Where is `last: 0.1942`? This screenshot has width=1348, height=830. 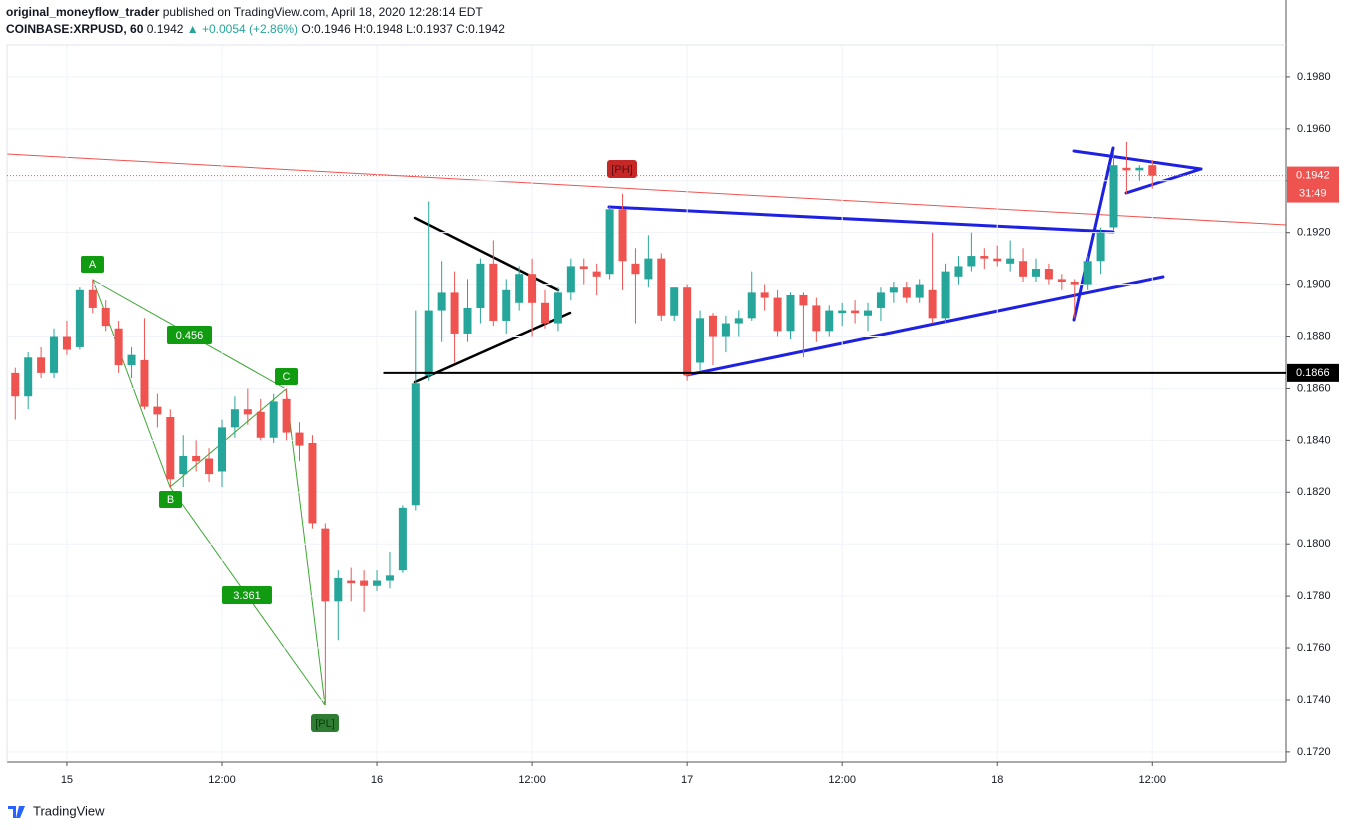
last: 0.1942 is located at coordinates (165, 29).